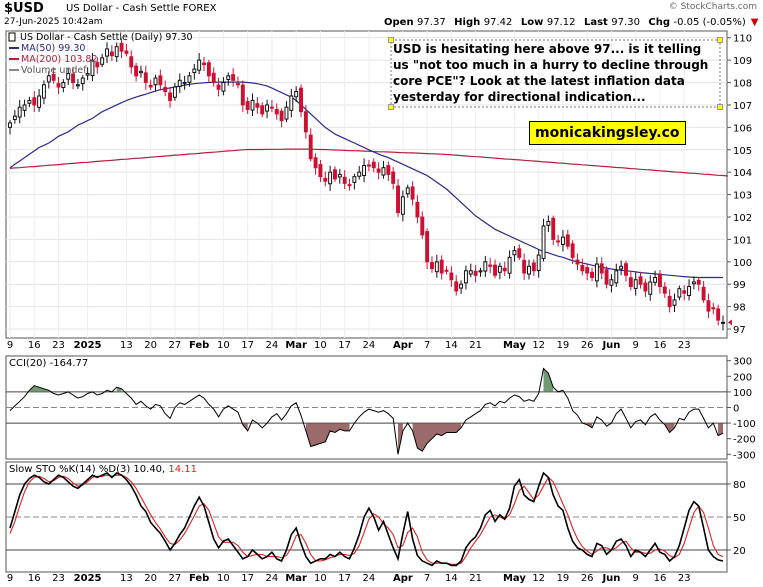 Image resolution: width=763 pixels, height=587 pixels. Describe the element at coordinates (514, 578) in the screenshot. I see `xaxis-bottom-tick-label: May` at that location.